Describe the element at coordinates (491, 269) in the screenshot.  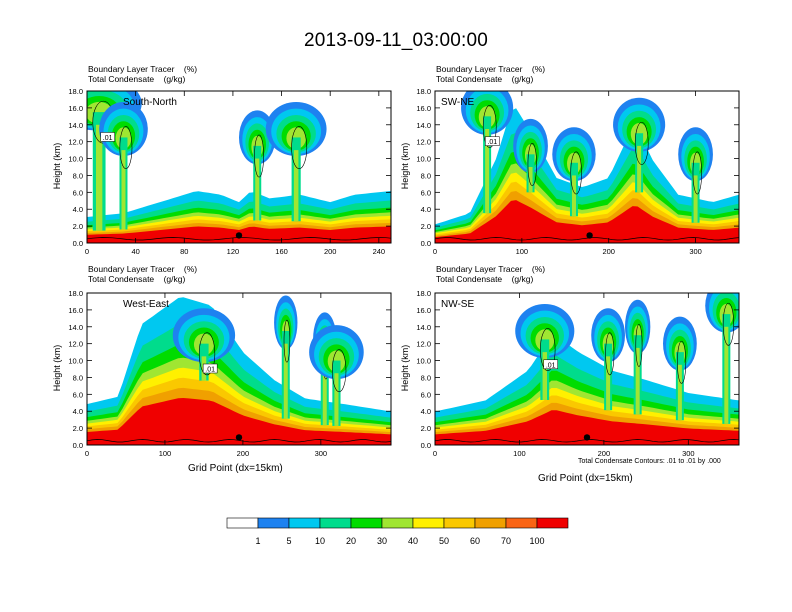
I see `panel-4-subtitle-1: Boundary Layer Tracer (%)` at that location.